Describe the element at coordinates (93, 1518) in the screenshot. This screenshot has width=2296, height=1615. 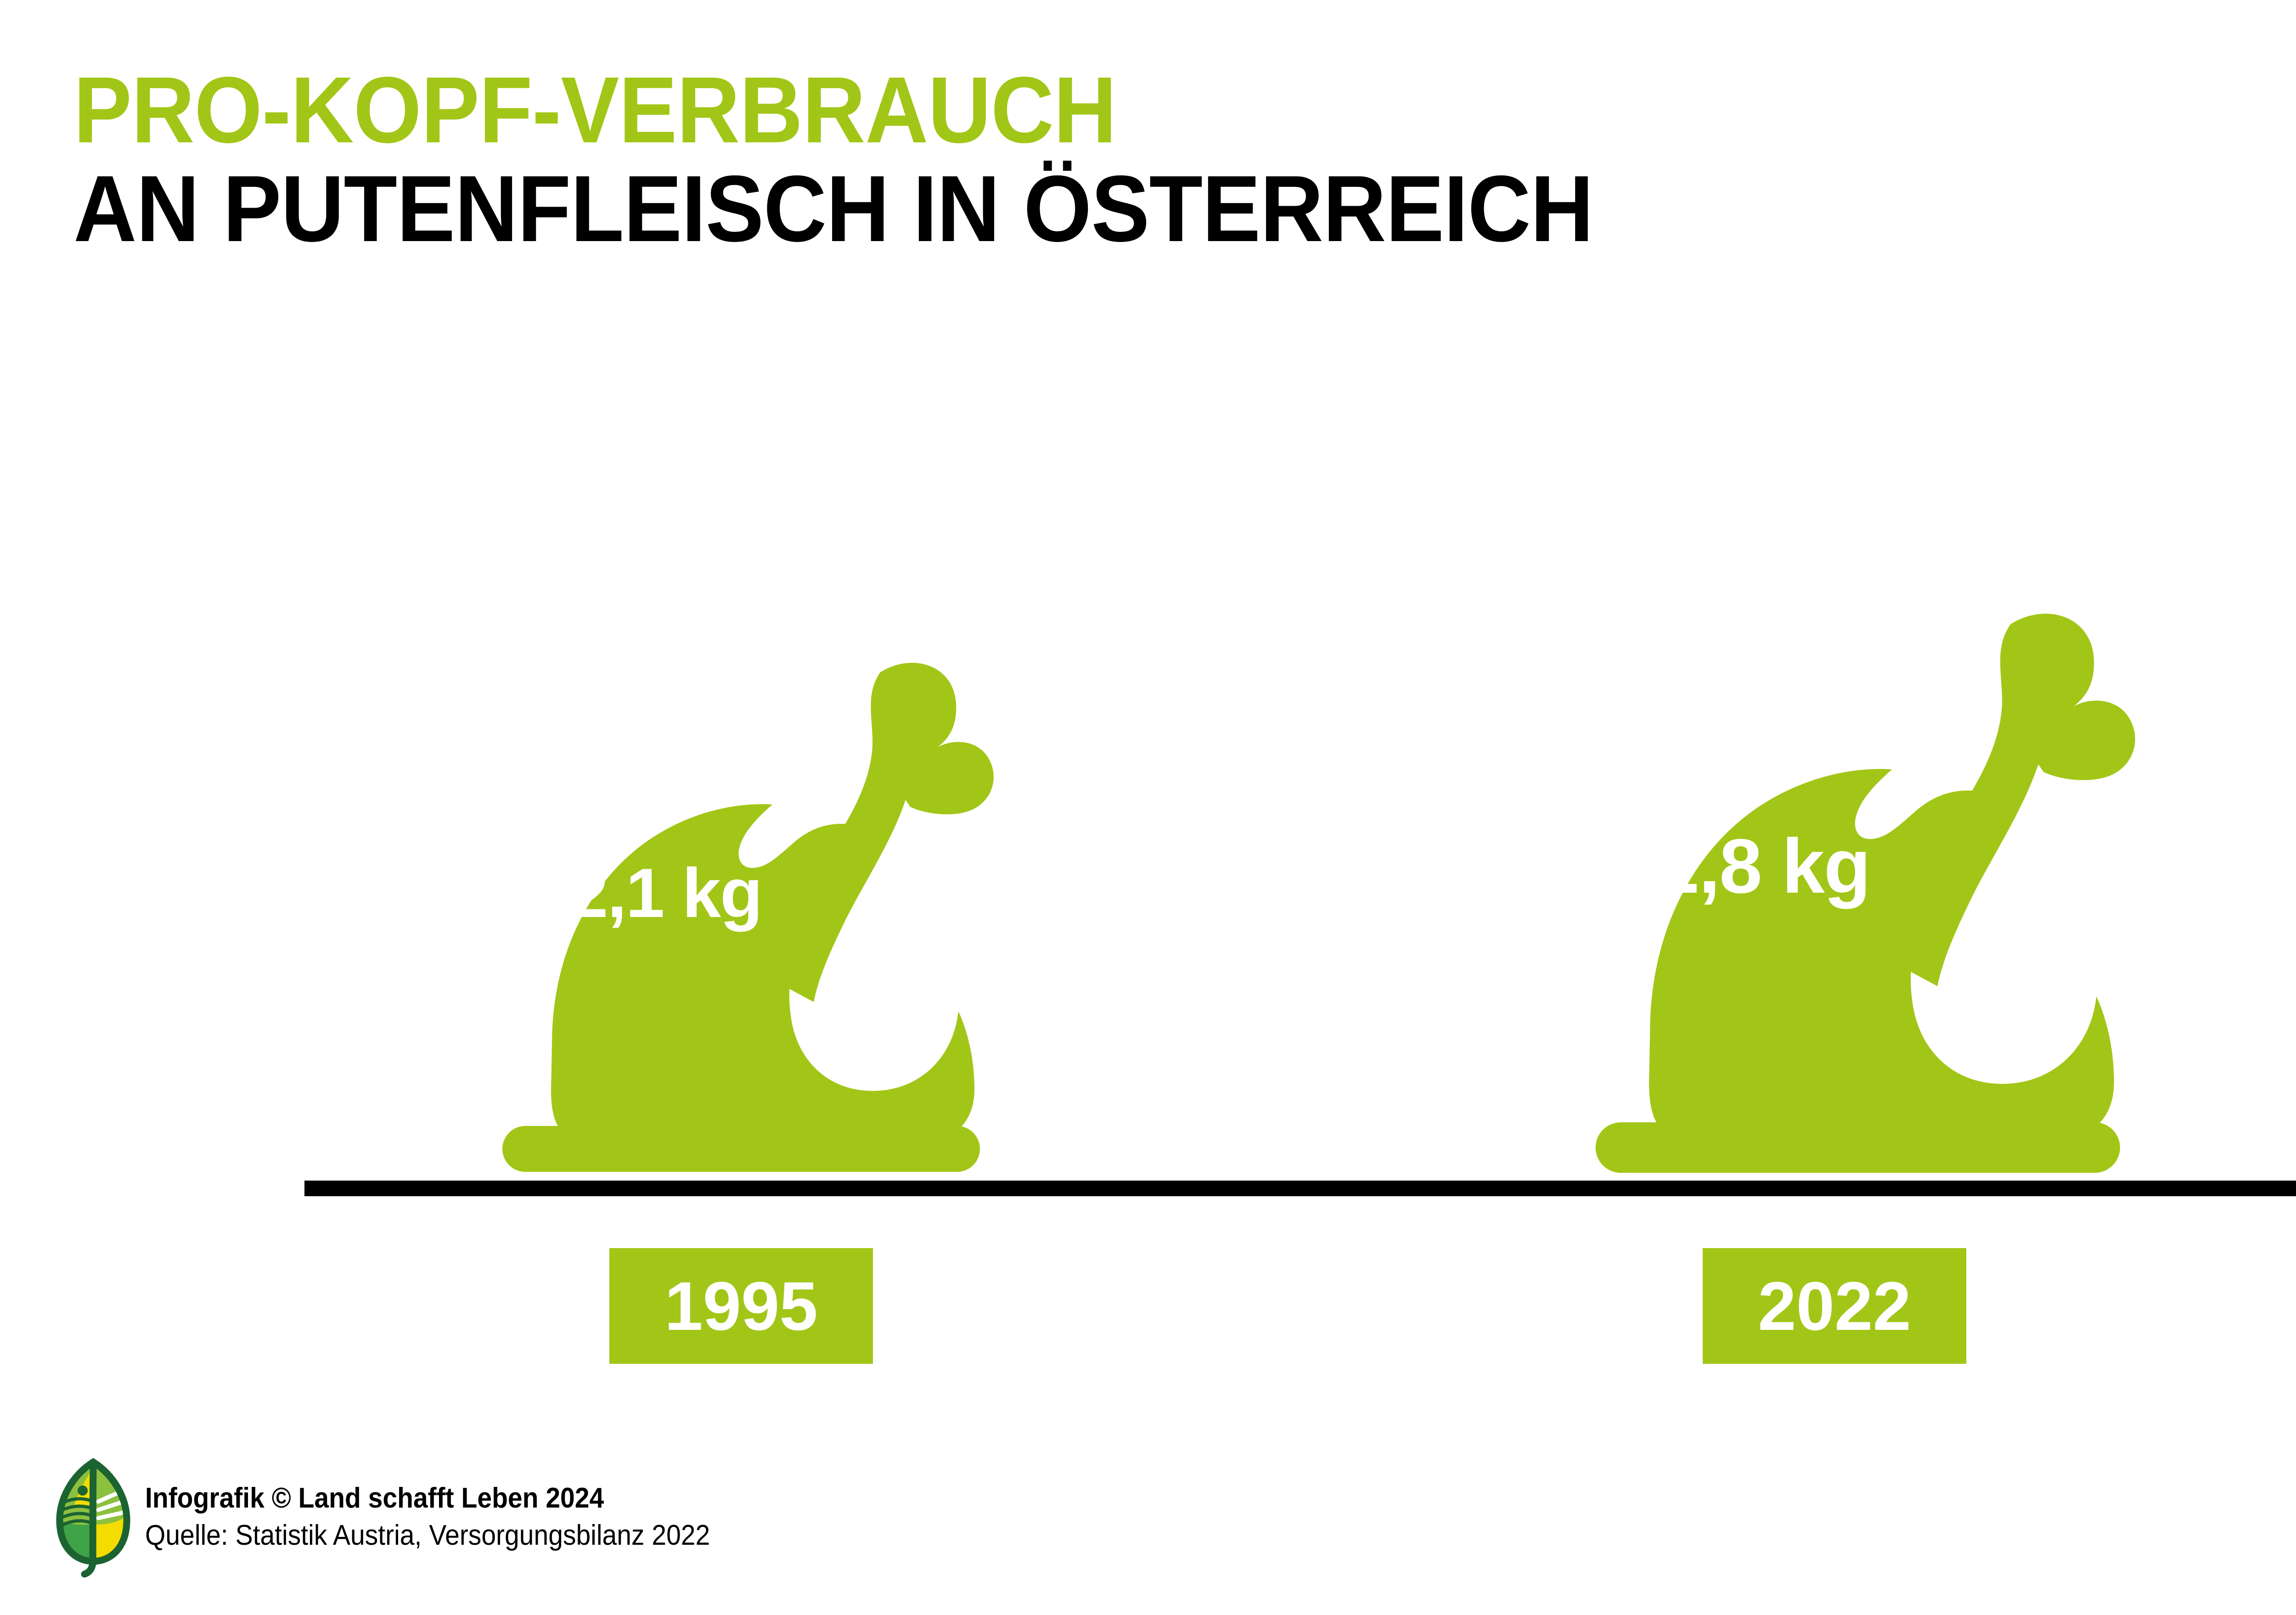
I see `leaf-logo-icon` at that location.